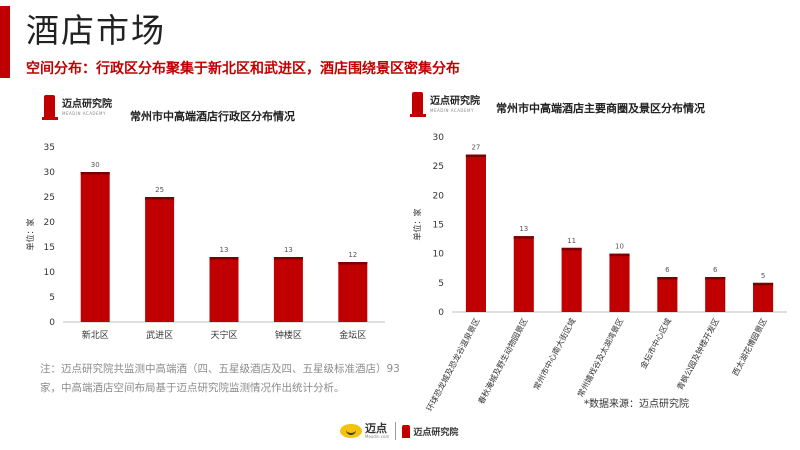 Image resolution: width=800 pixels, height=450 pixels. Describe the element at coordinates (95, 165) in the screenshot. I see `data-label: 30` at that location.